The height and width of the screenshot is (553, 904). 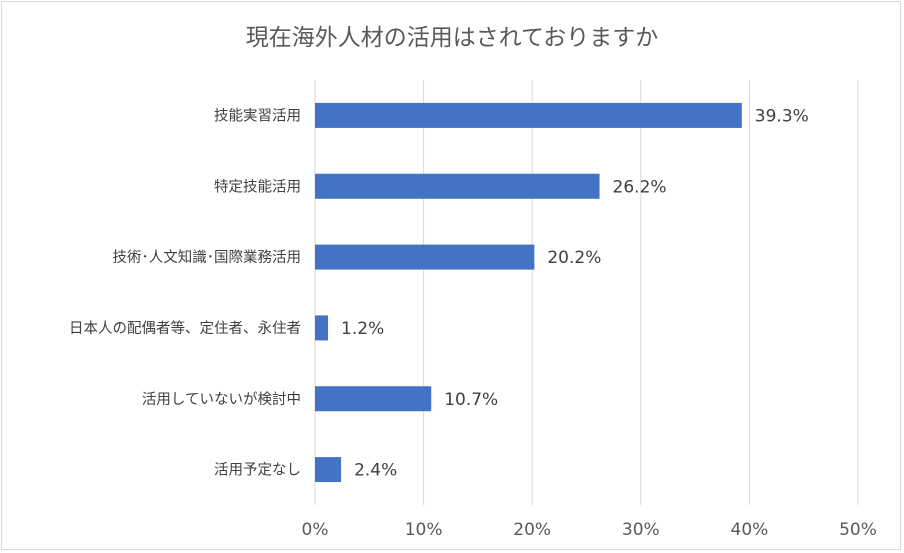 What do you see at coordinates (221, 399) in the screenshot?
I see `category-label-4: 活用していないが検討中` at bounding box center [221, 399].